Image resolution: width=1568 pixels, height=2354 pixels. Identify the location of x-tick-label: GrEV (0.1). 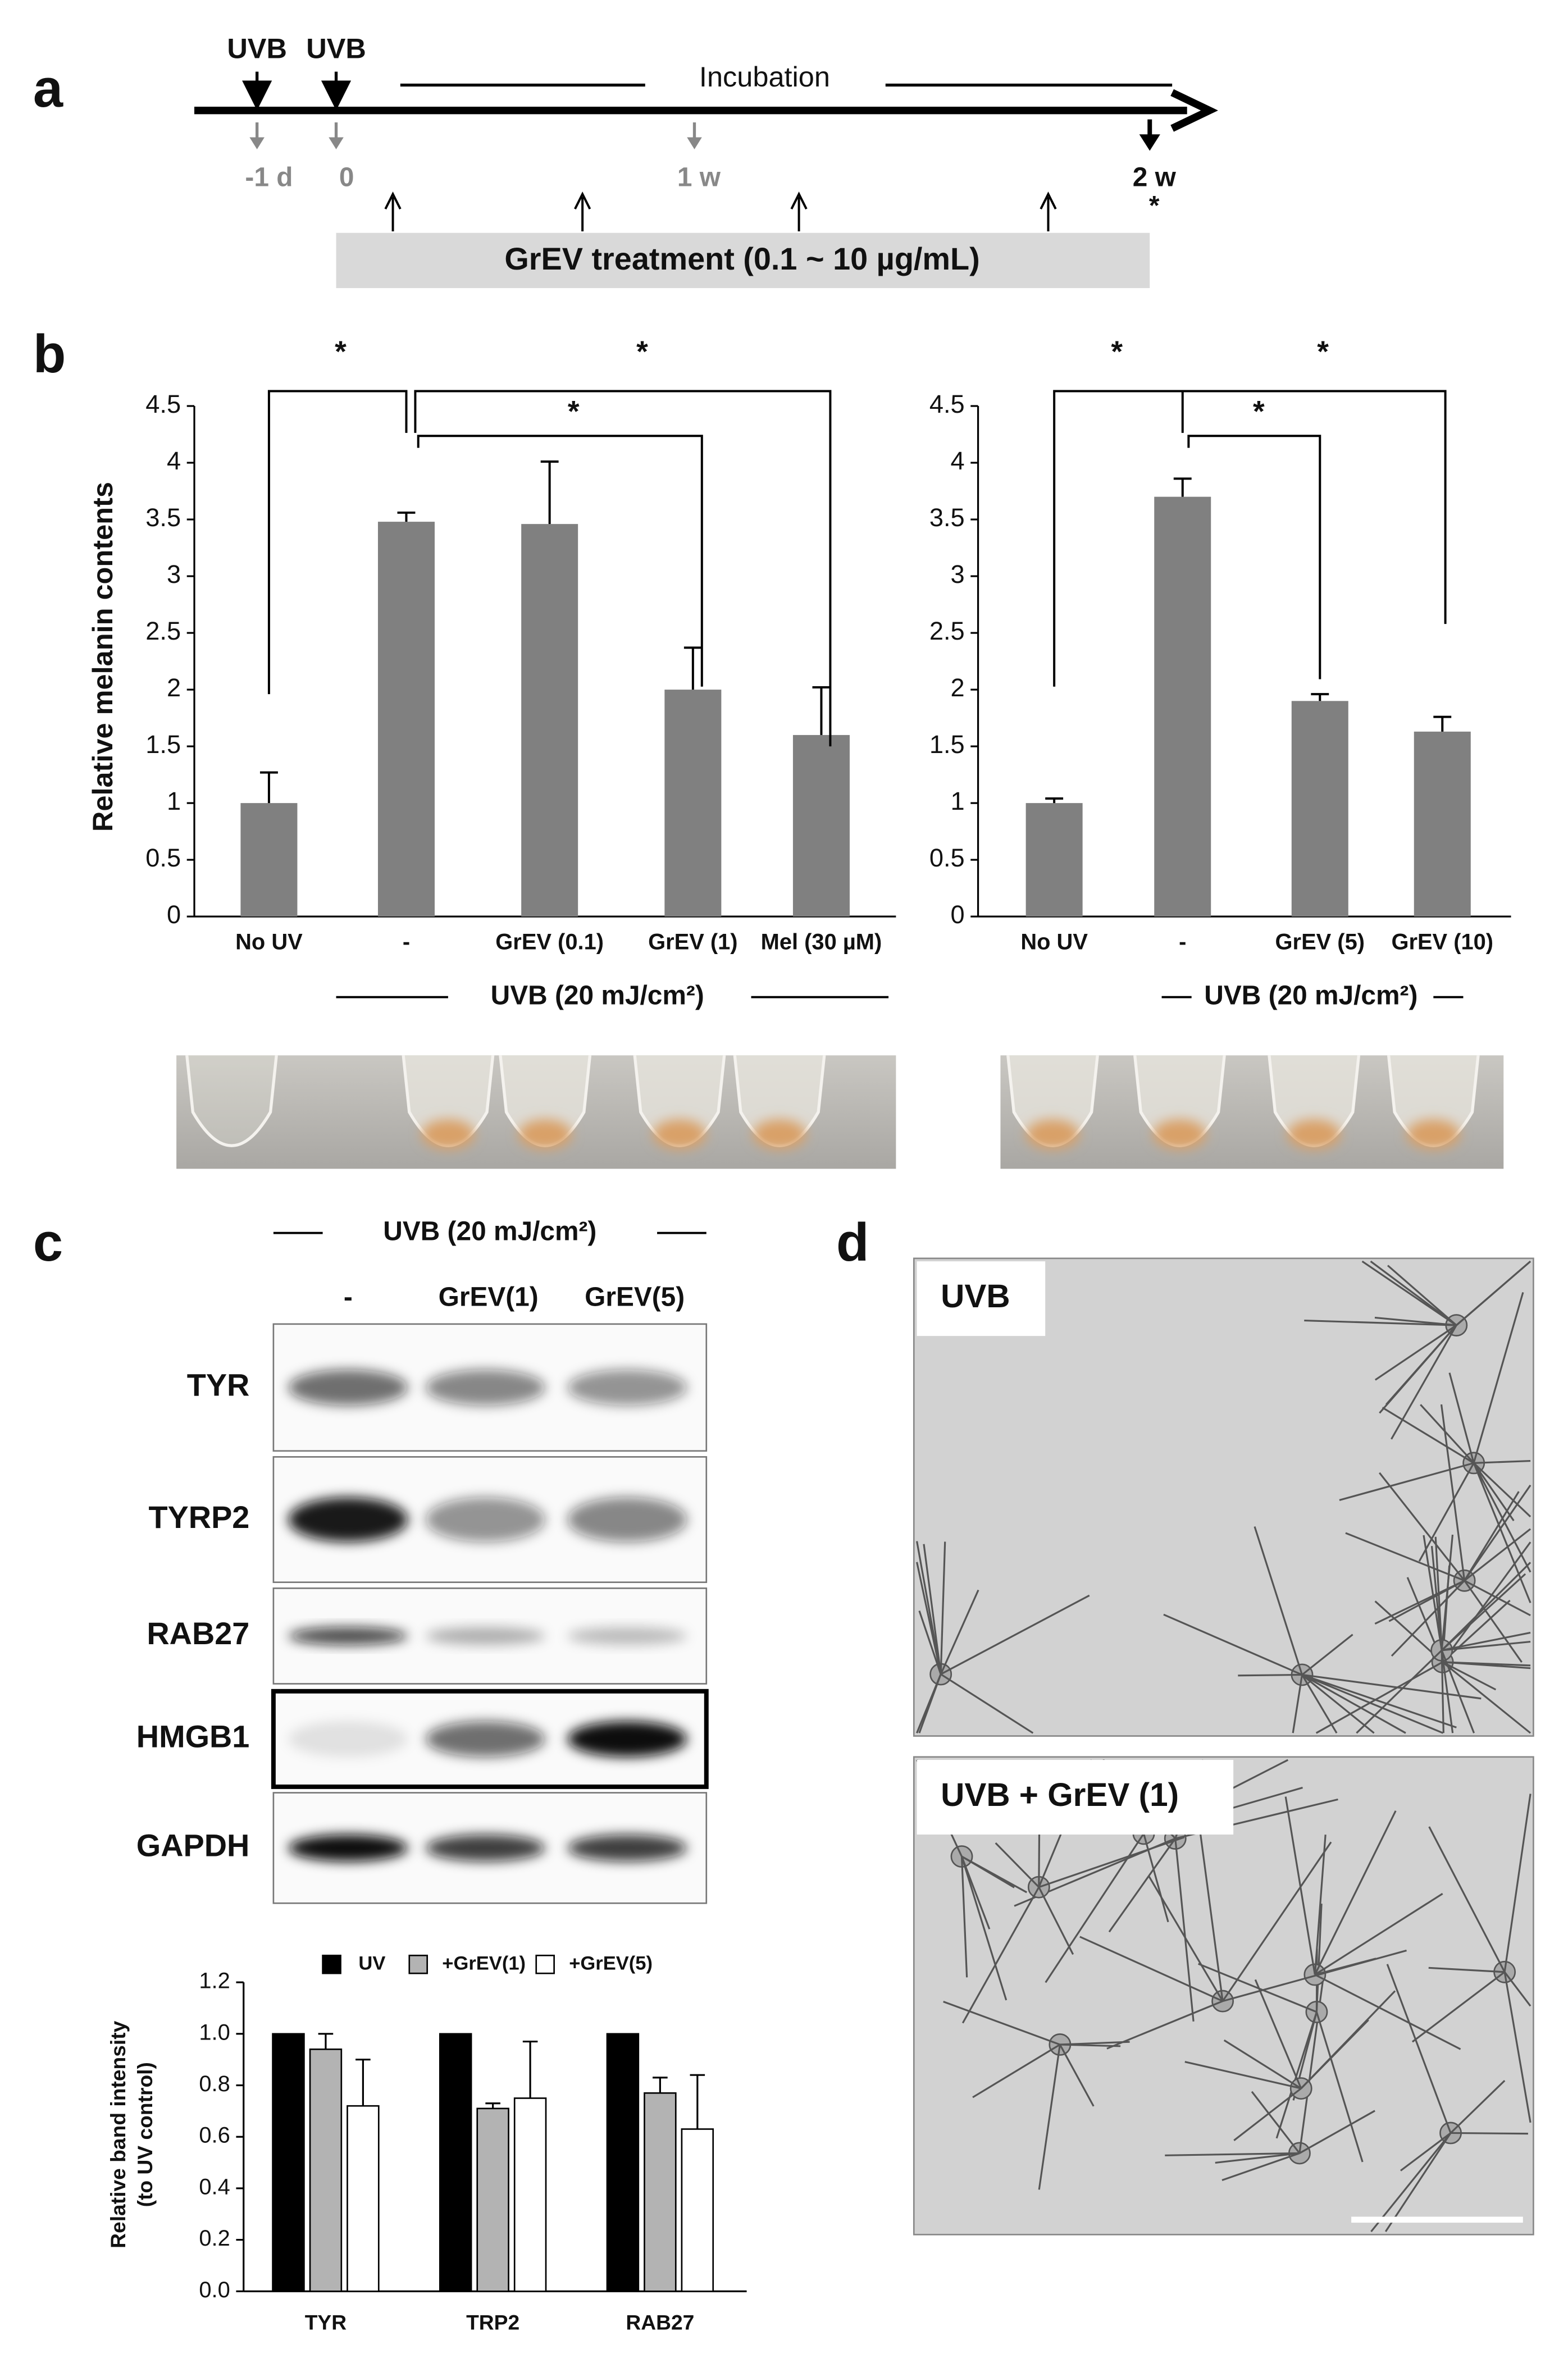
(549, 942).